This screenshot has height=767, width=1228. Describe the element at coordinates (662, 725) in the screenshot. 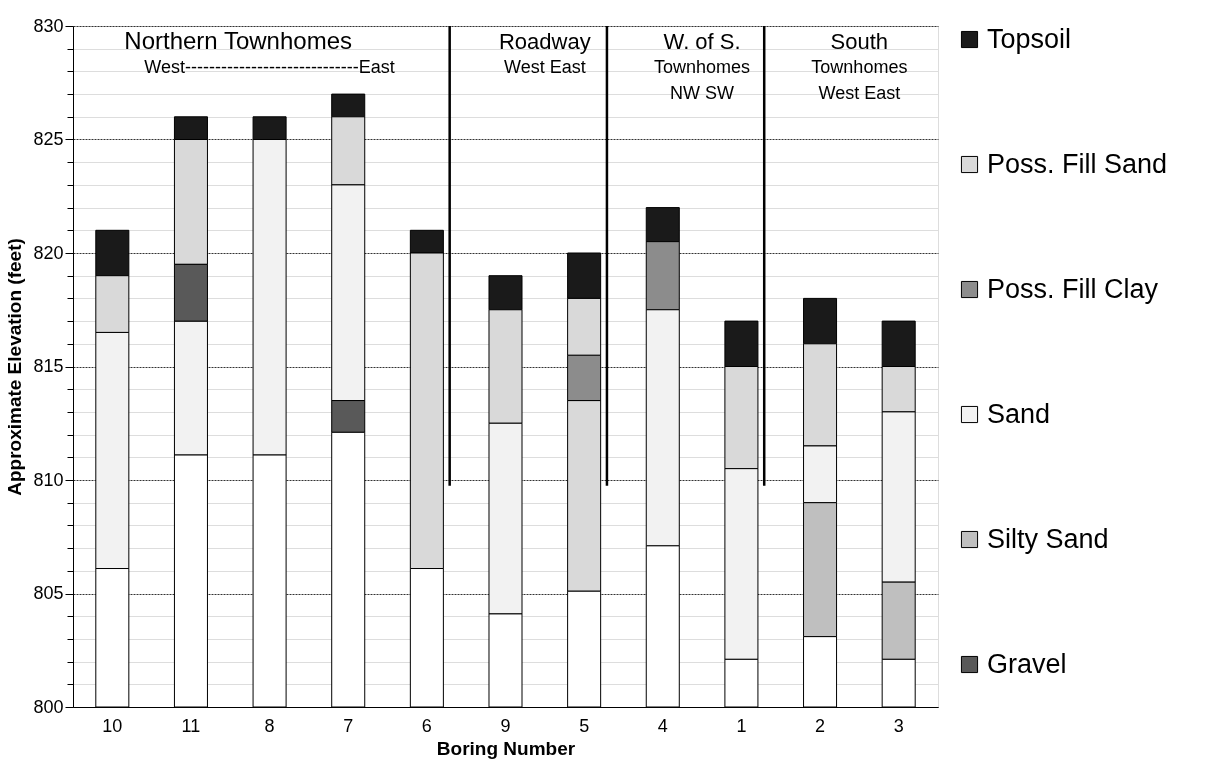

I see `x-tick-label: 4` at that location.